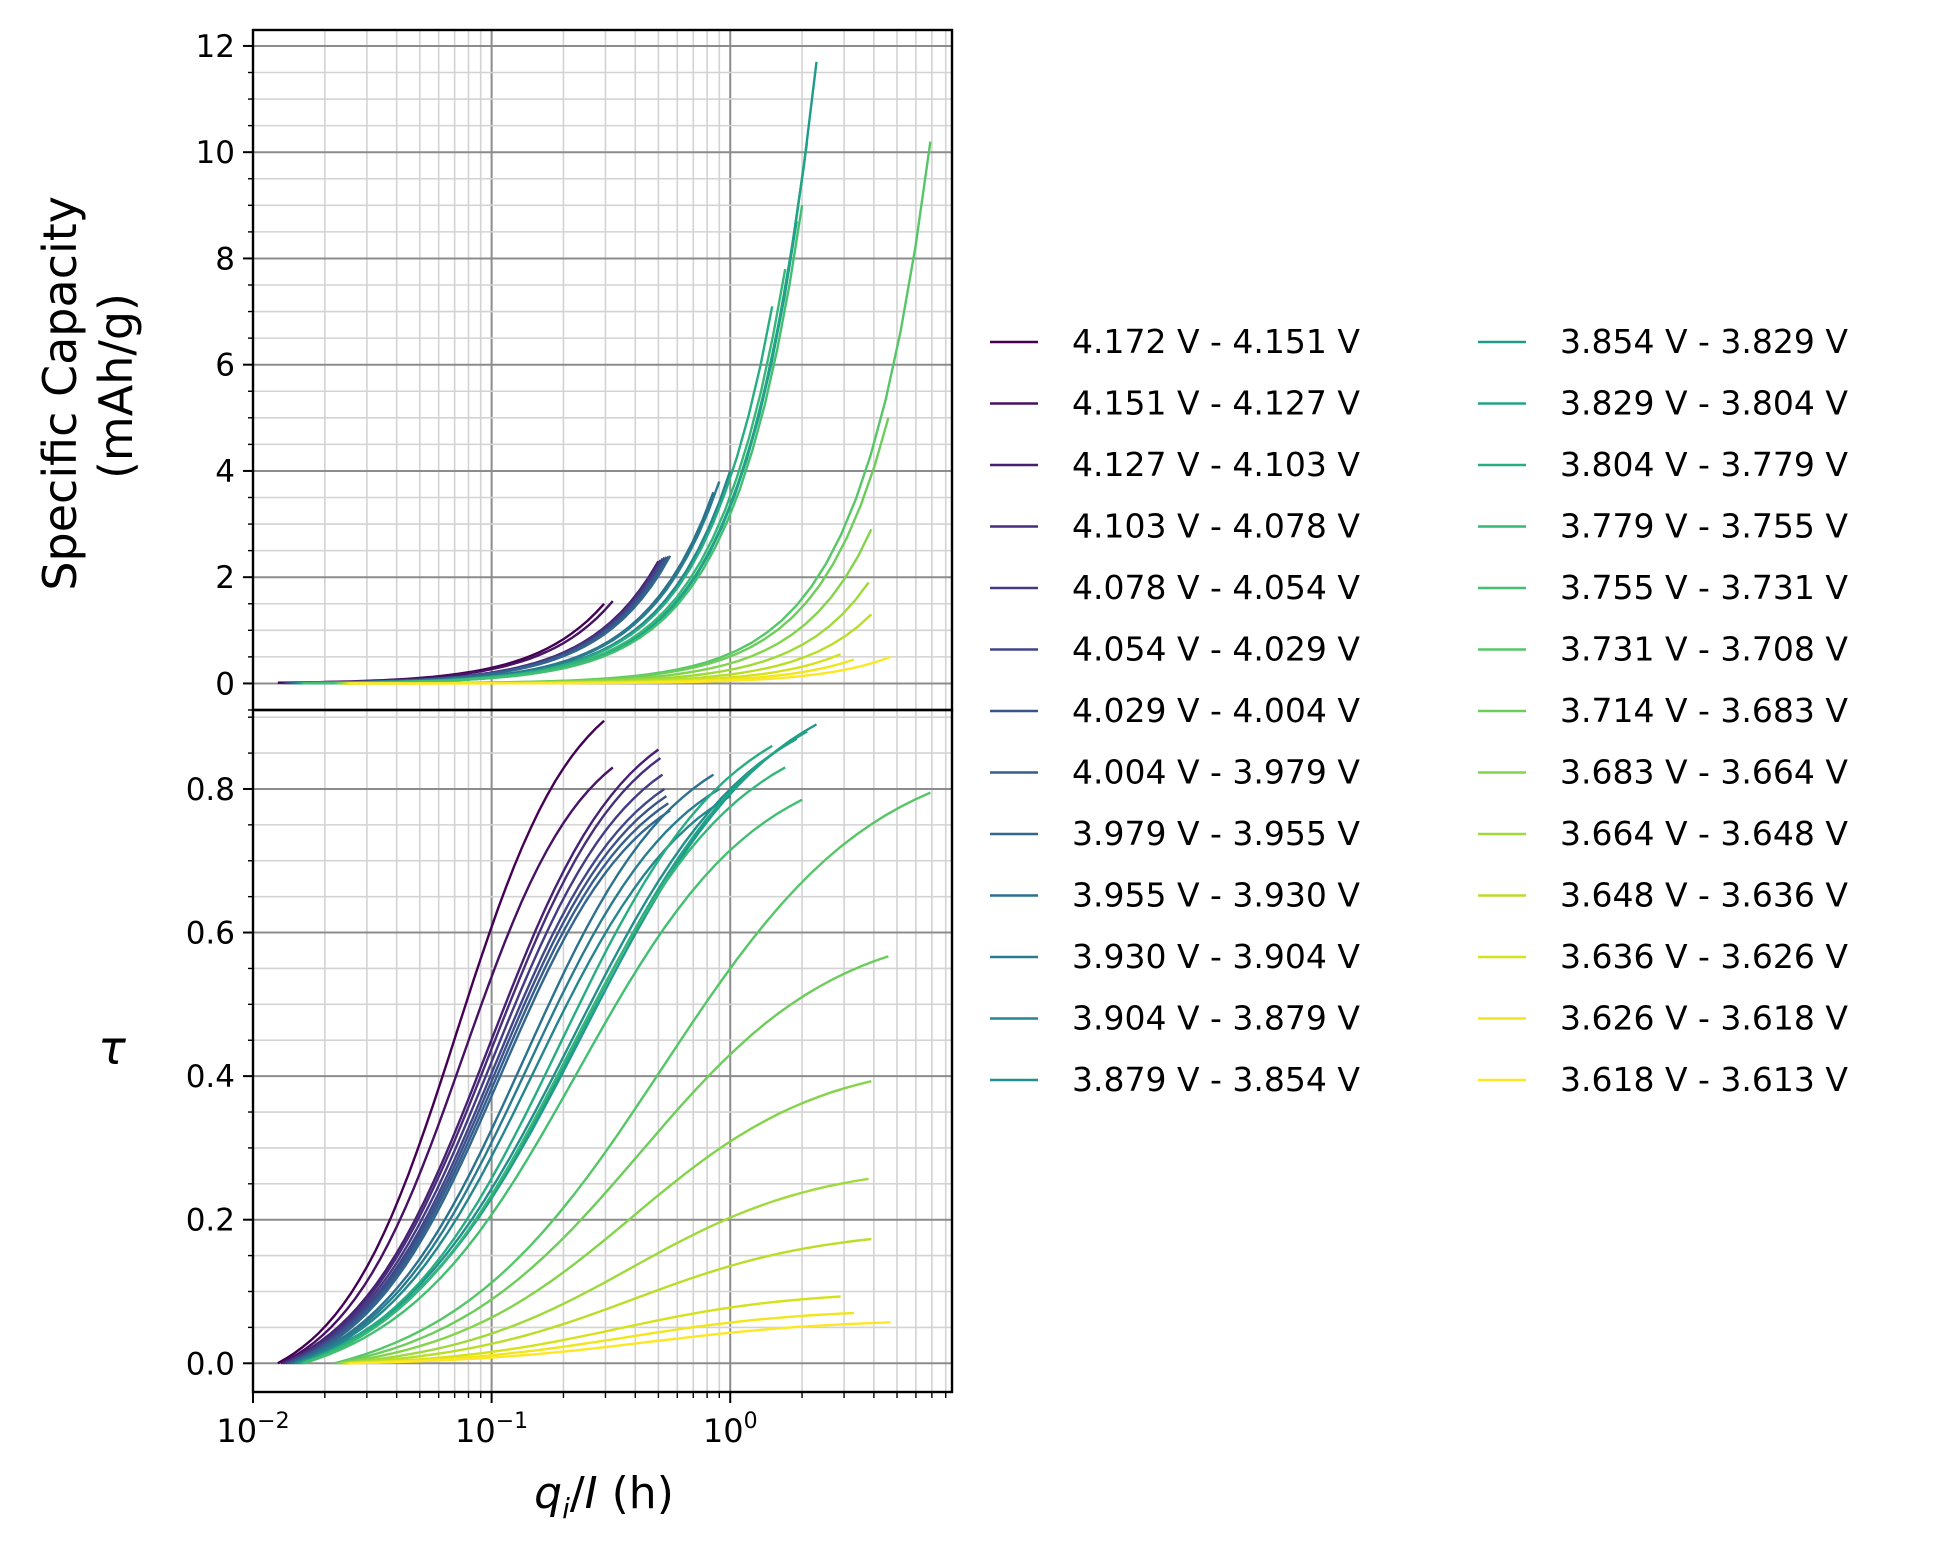 This screenshot has width=1960, height=1552. Describe the element at coordinates (1704, 833) in the screenshot. I see `legend-label: 3.664 V - 3.648 V` at that location.